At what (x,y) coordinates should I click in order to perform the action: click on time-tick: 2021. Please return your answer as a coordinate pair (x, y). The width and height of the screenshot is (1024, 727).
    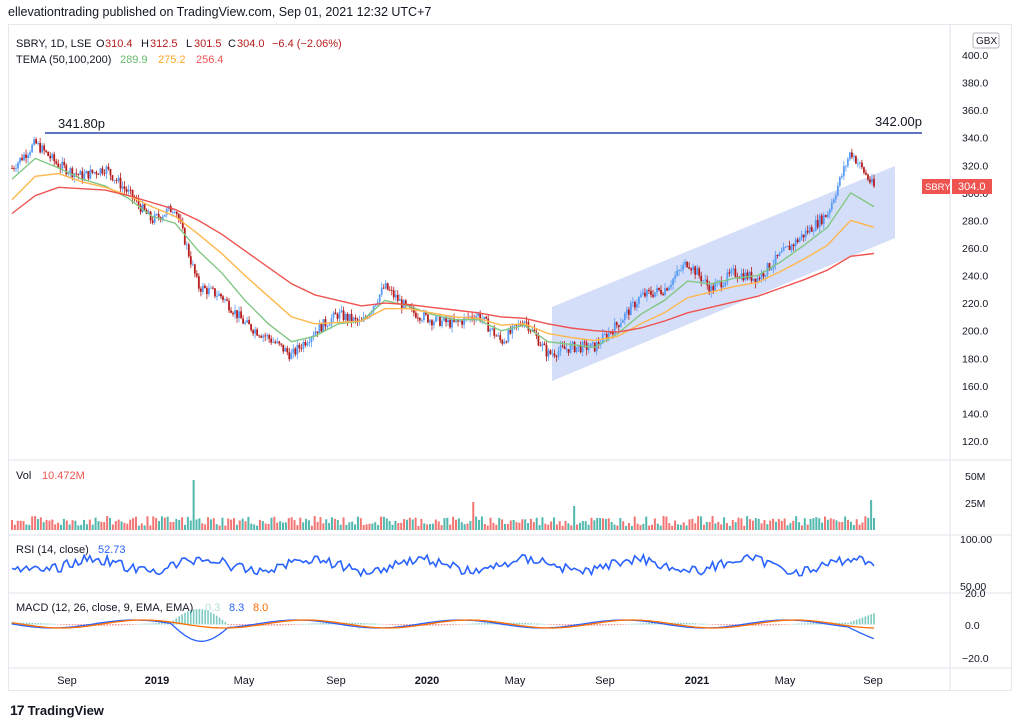
    Looking at the image, I should click on (697, 681).